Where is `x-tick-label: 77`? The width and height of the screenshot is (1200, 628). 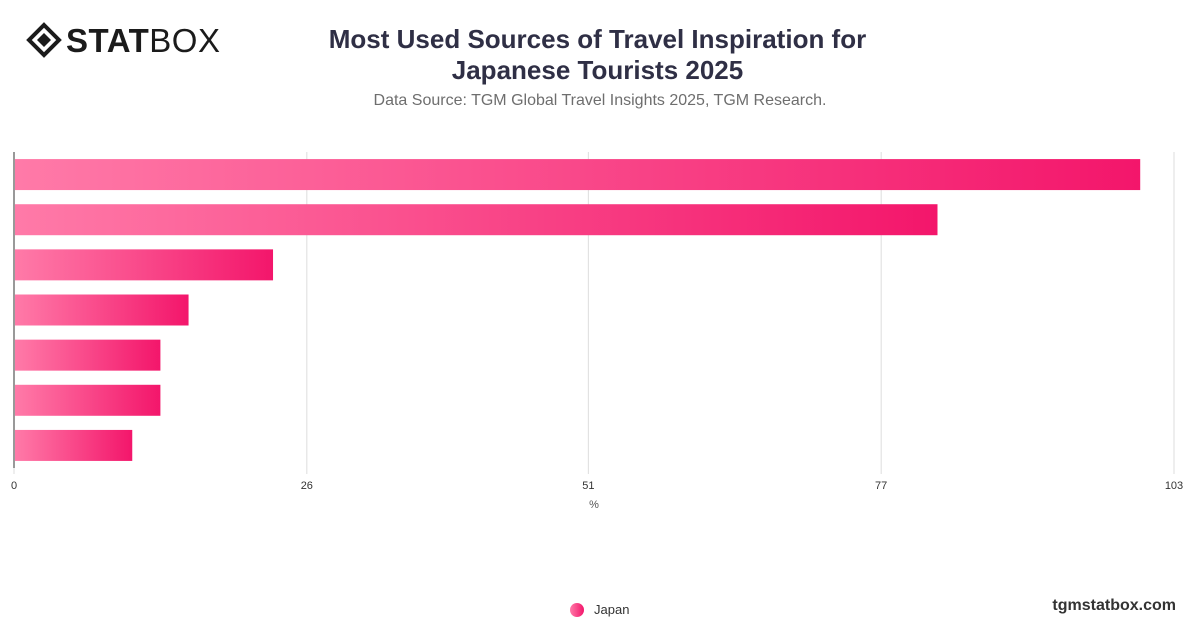 x-tick-label: 77 is located at coordinates (881, 486).